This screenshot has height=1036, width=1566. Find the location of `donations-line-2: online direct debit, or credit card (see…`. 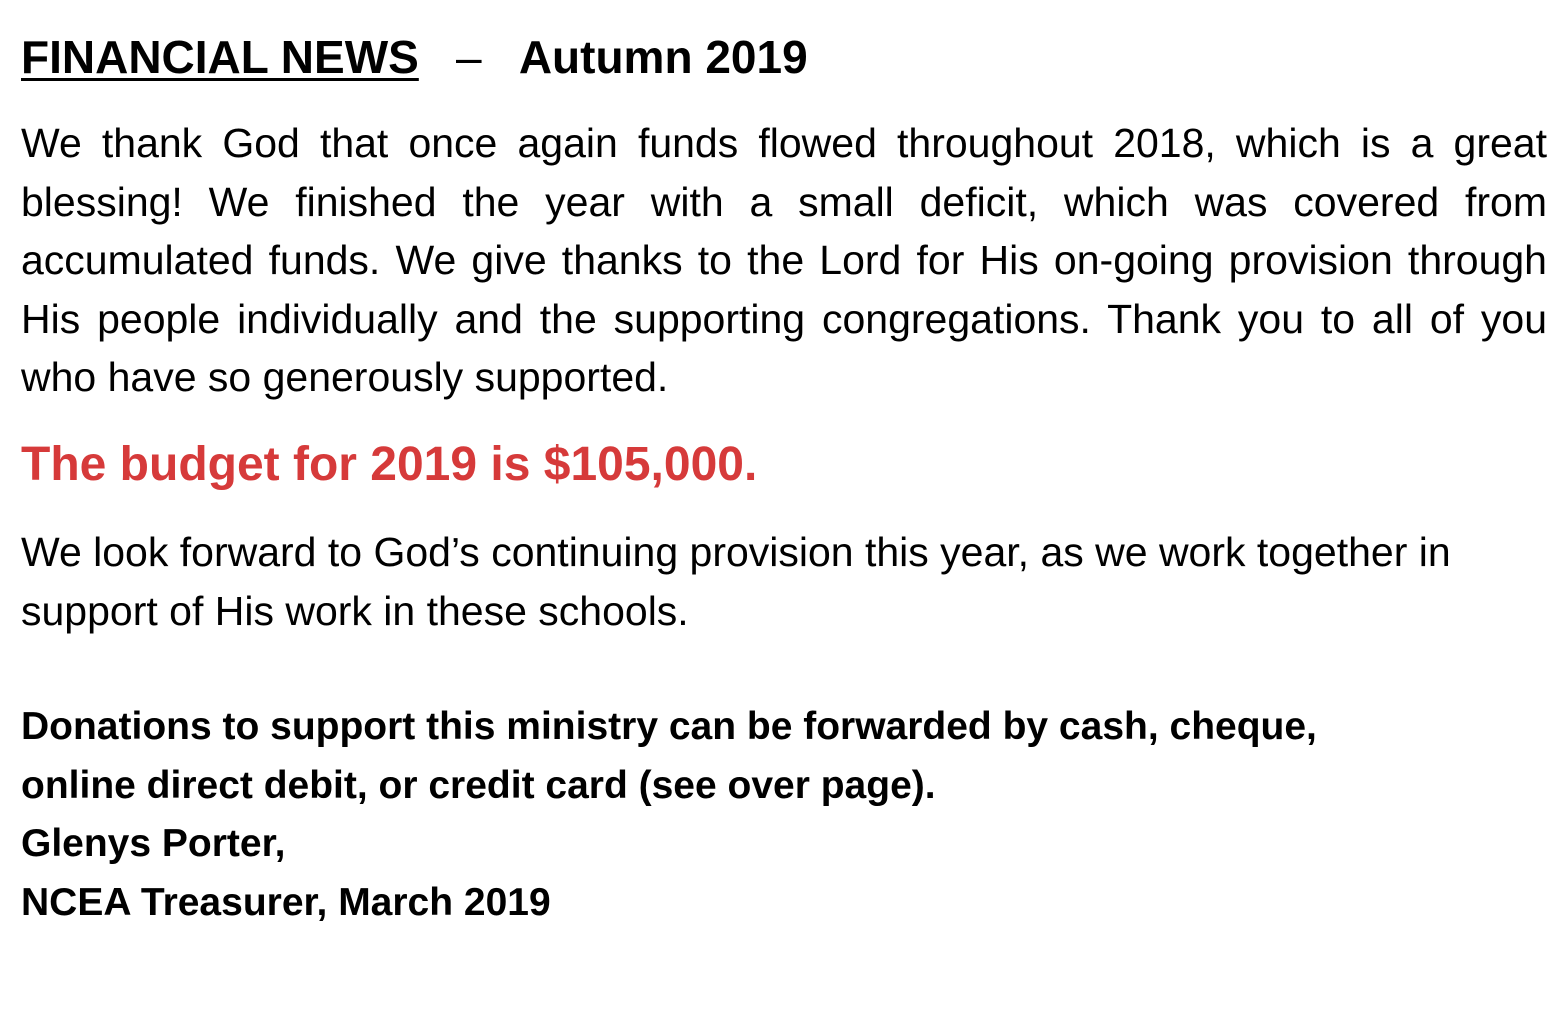

donations-line-2: online direct debit, or credit card (see… is located at coordinates (478, 785).